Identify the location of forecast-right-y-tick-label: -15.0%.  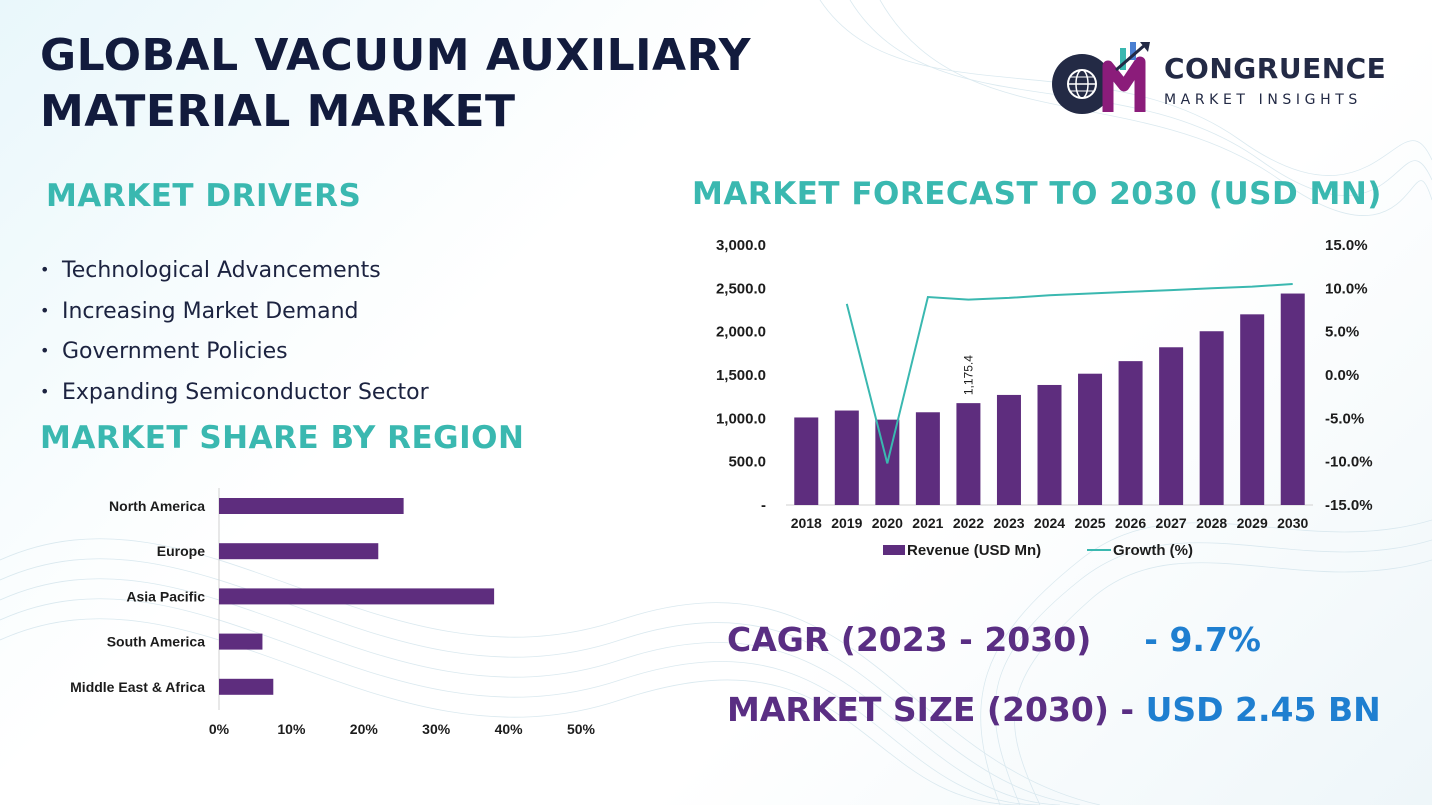
(1349, 505).